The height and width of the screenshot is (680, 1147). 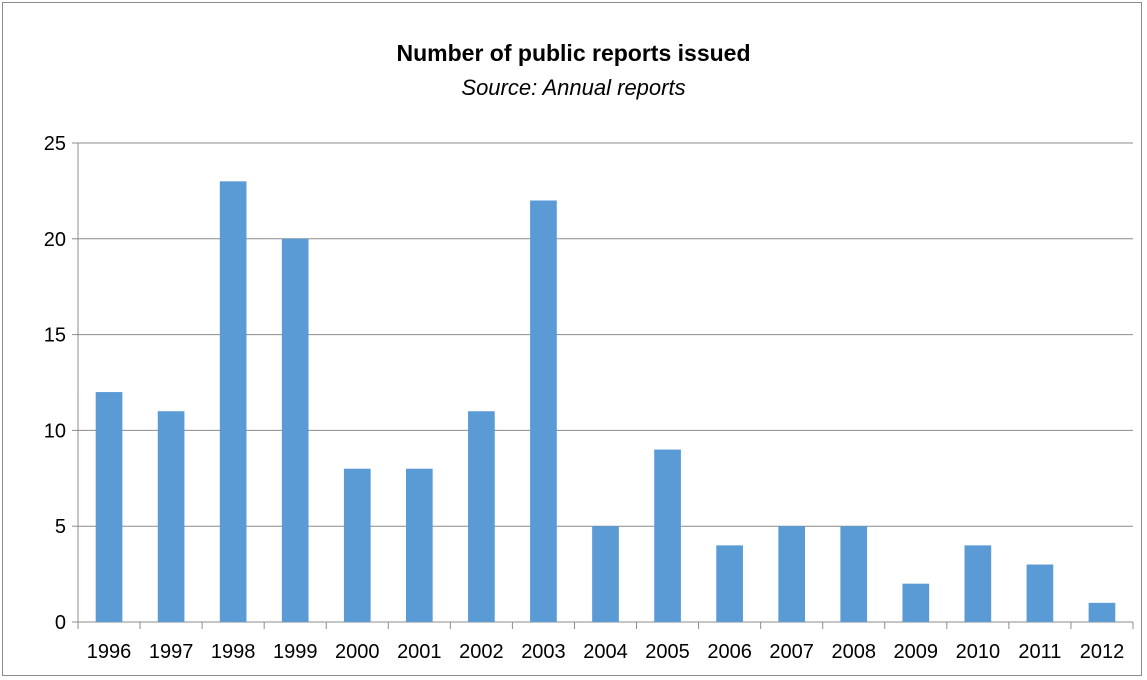 I want to click on bar-2010, so click(x=978, y=583).